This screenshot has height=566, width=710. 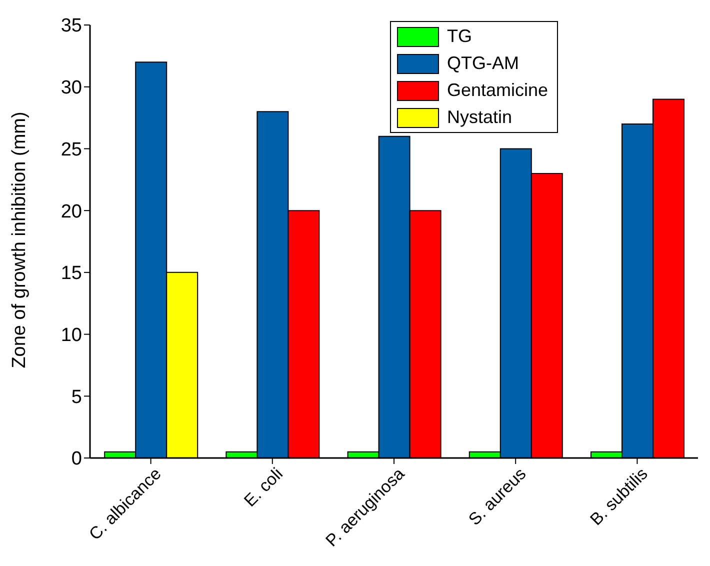 I want to click on y-tick-label: 30, so click(x=71, y=88).